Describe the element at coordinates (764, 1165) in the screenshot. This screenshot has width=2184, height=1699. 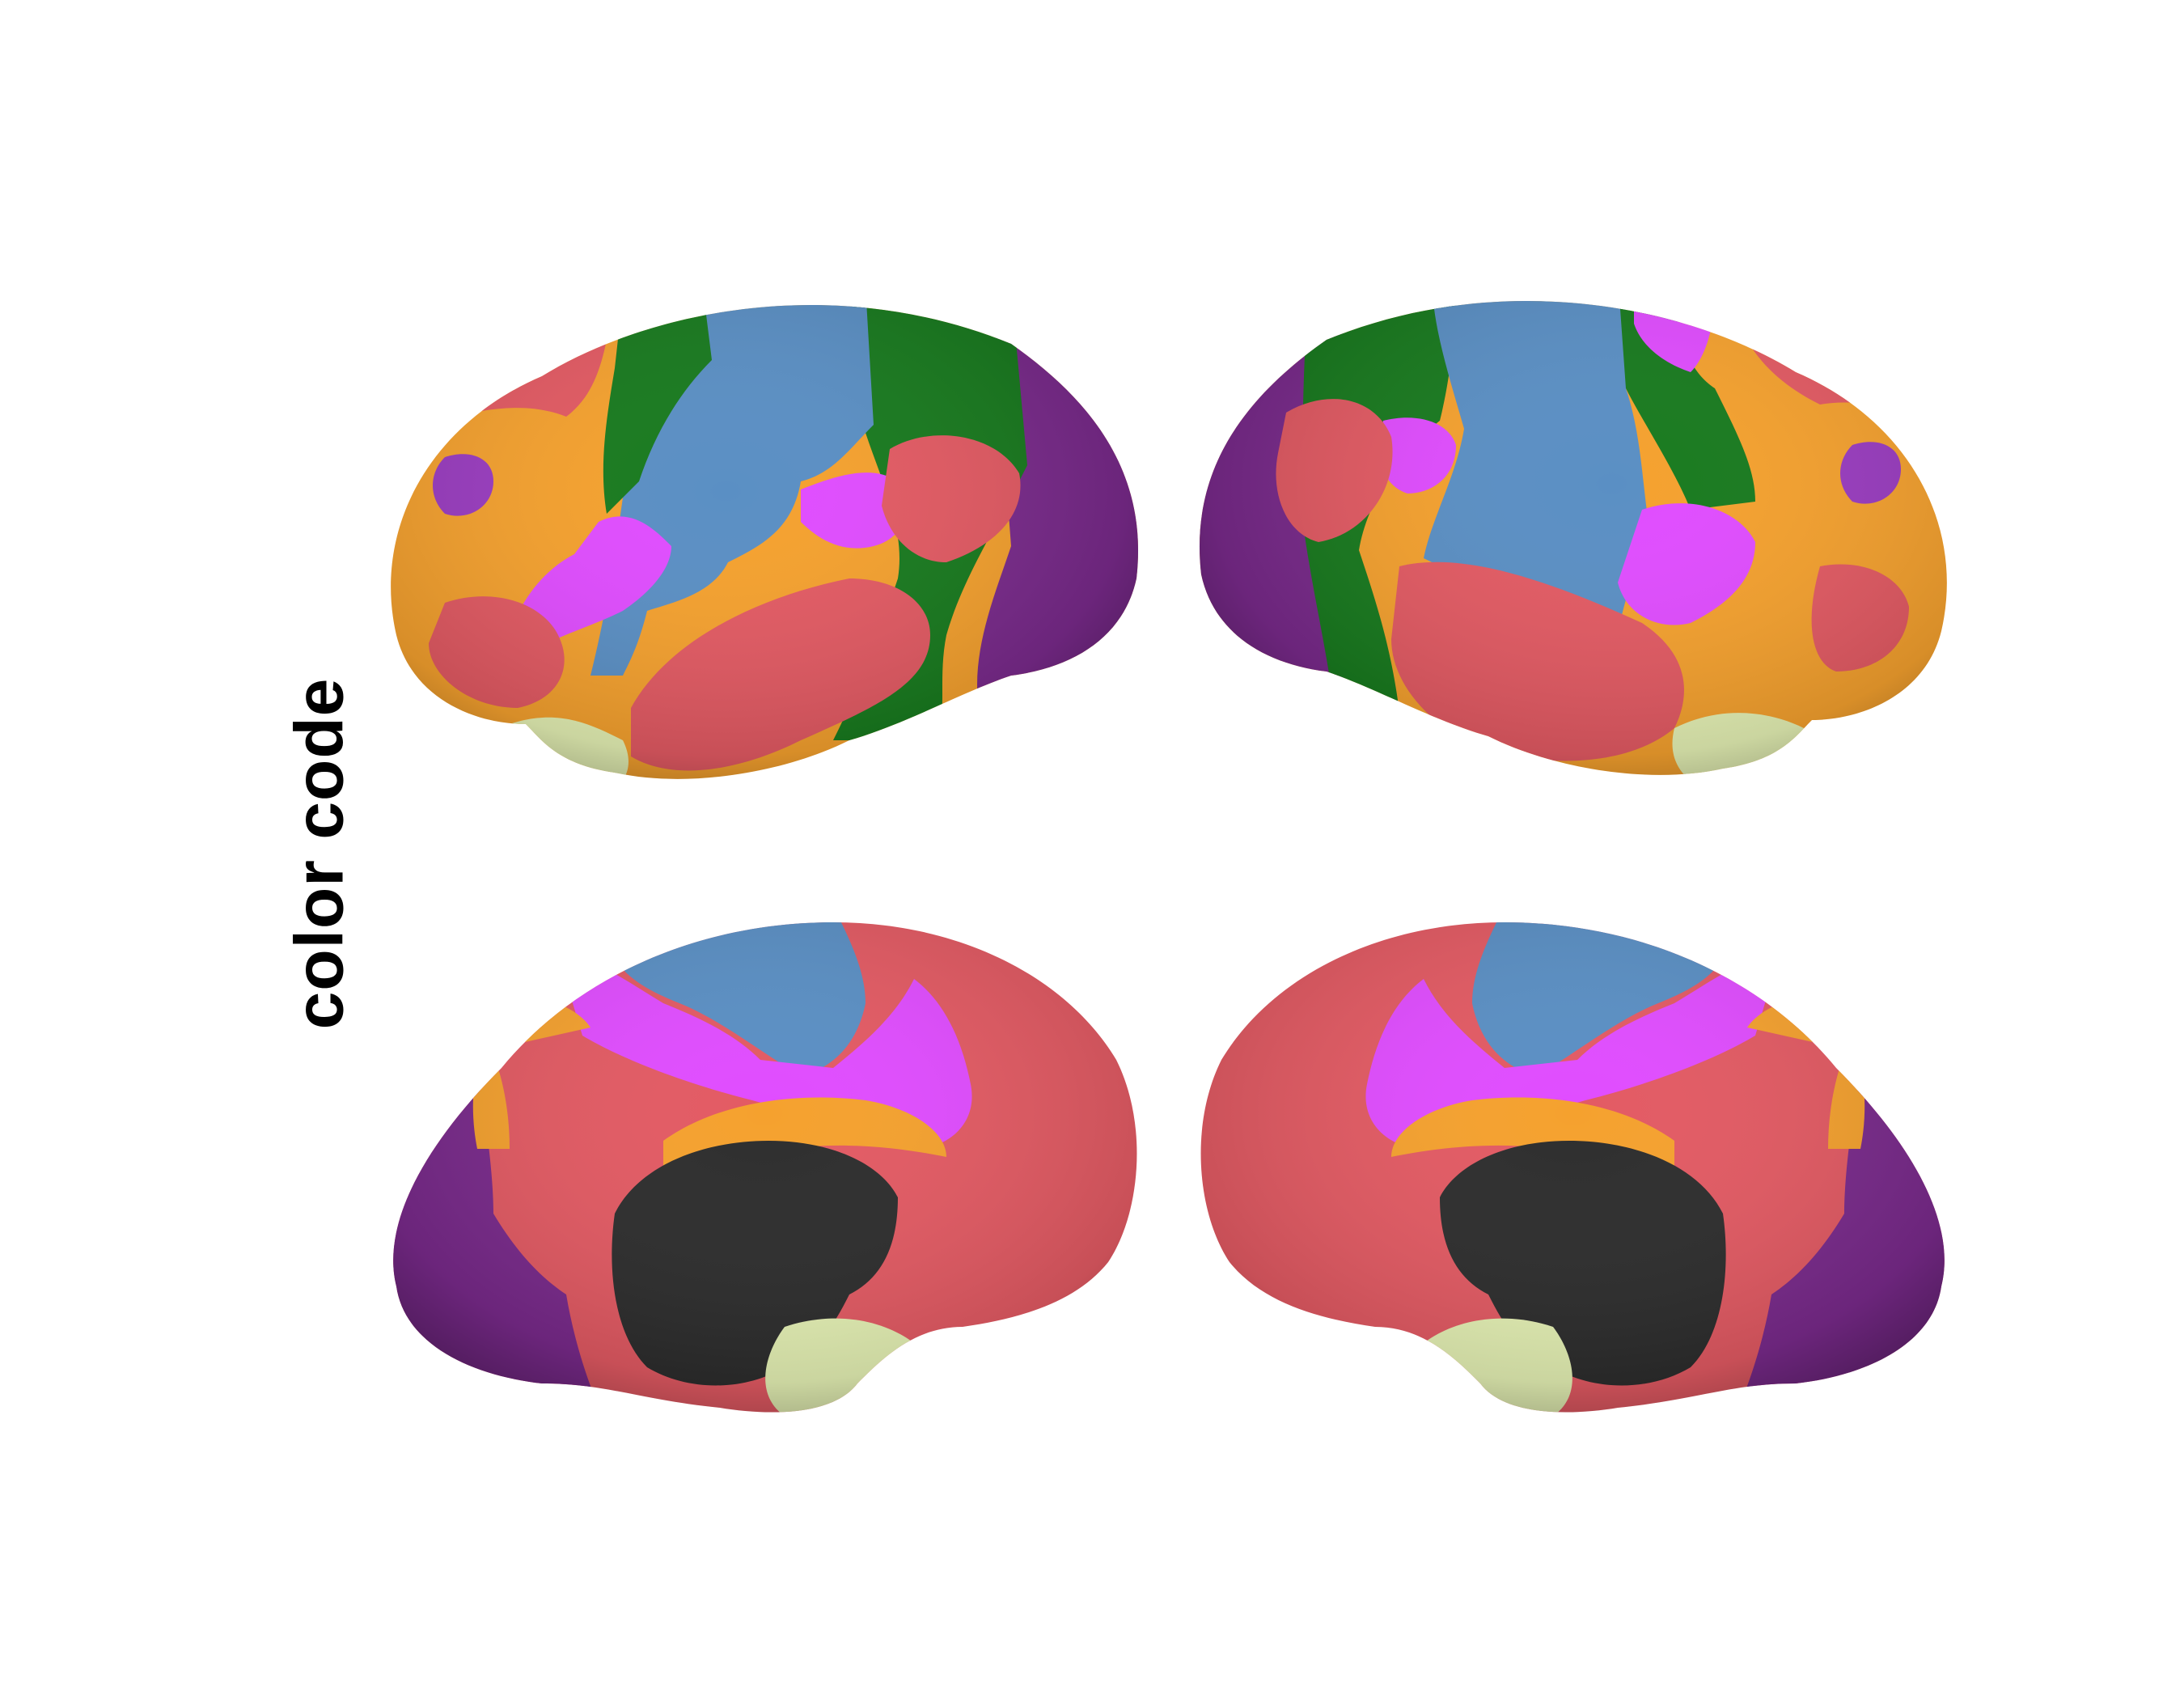
I see `left-medial-brain-view` at that location.